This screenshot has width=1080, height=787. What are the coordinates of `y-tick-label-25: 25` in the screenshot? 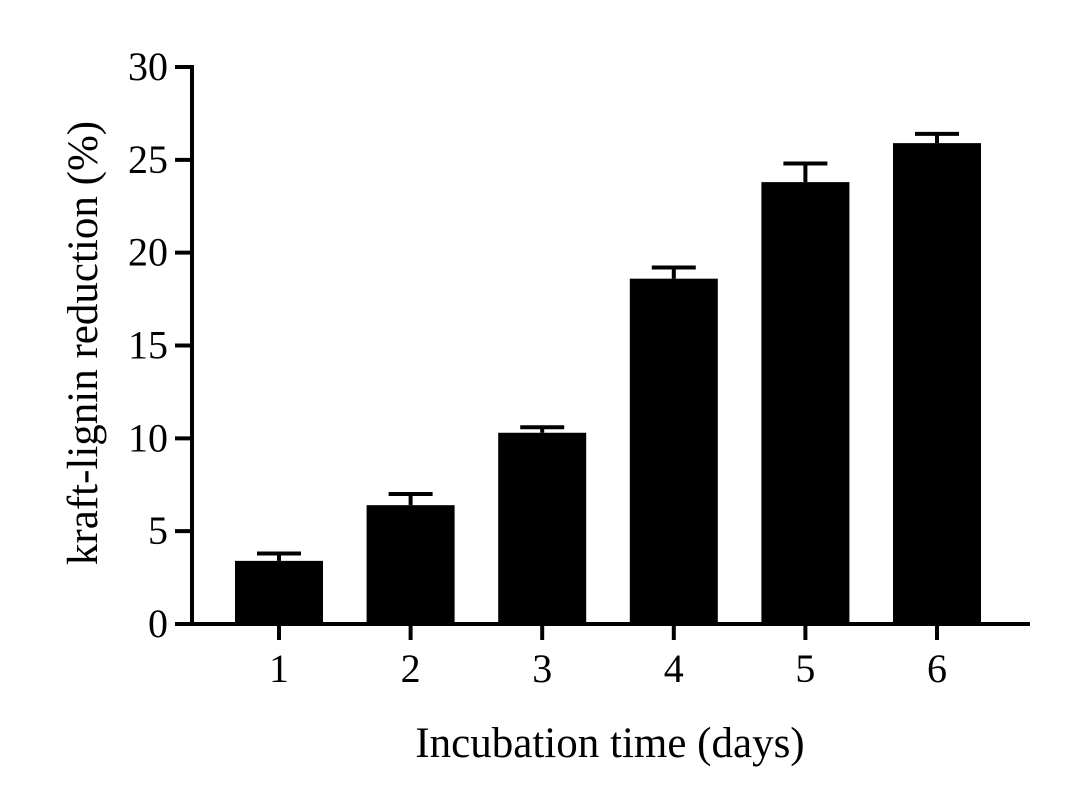 It's located at (148, 159).